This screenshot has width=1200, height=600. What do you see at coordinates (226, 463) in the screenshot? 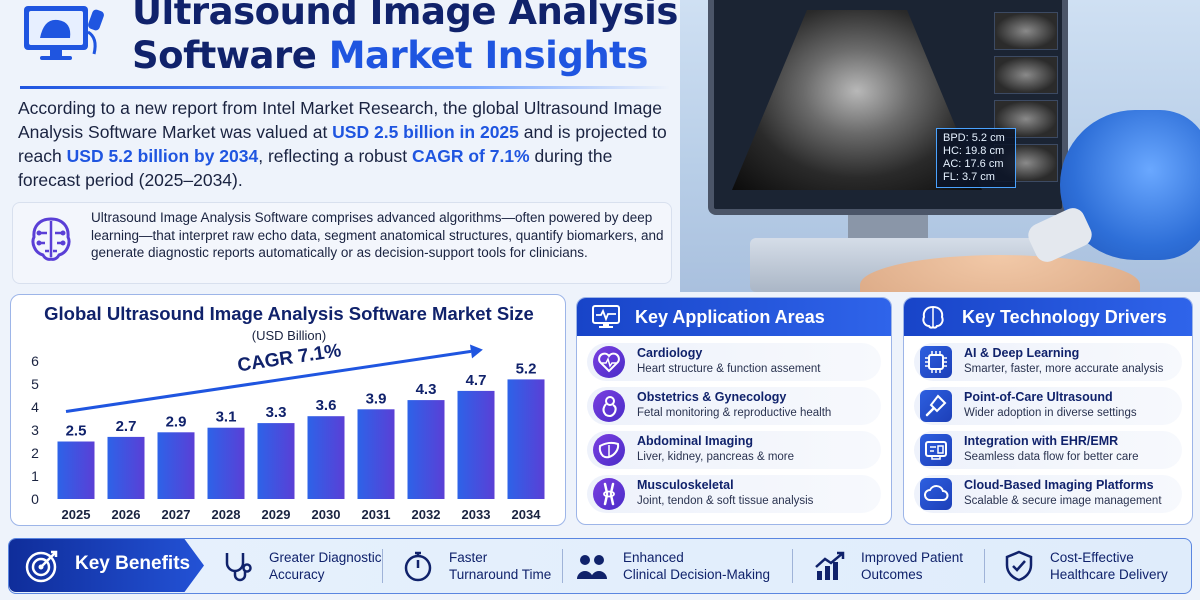
I see `bar-2028` at bounding box center [226, 463].